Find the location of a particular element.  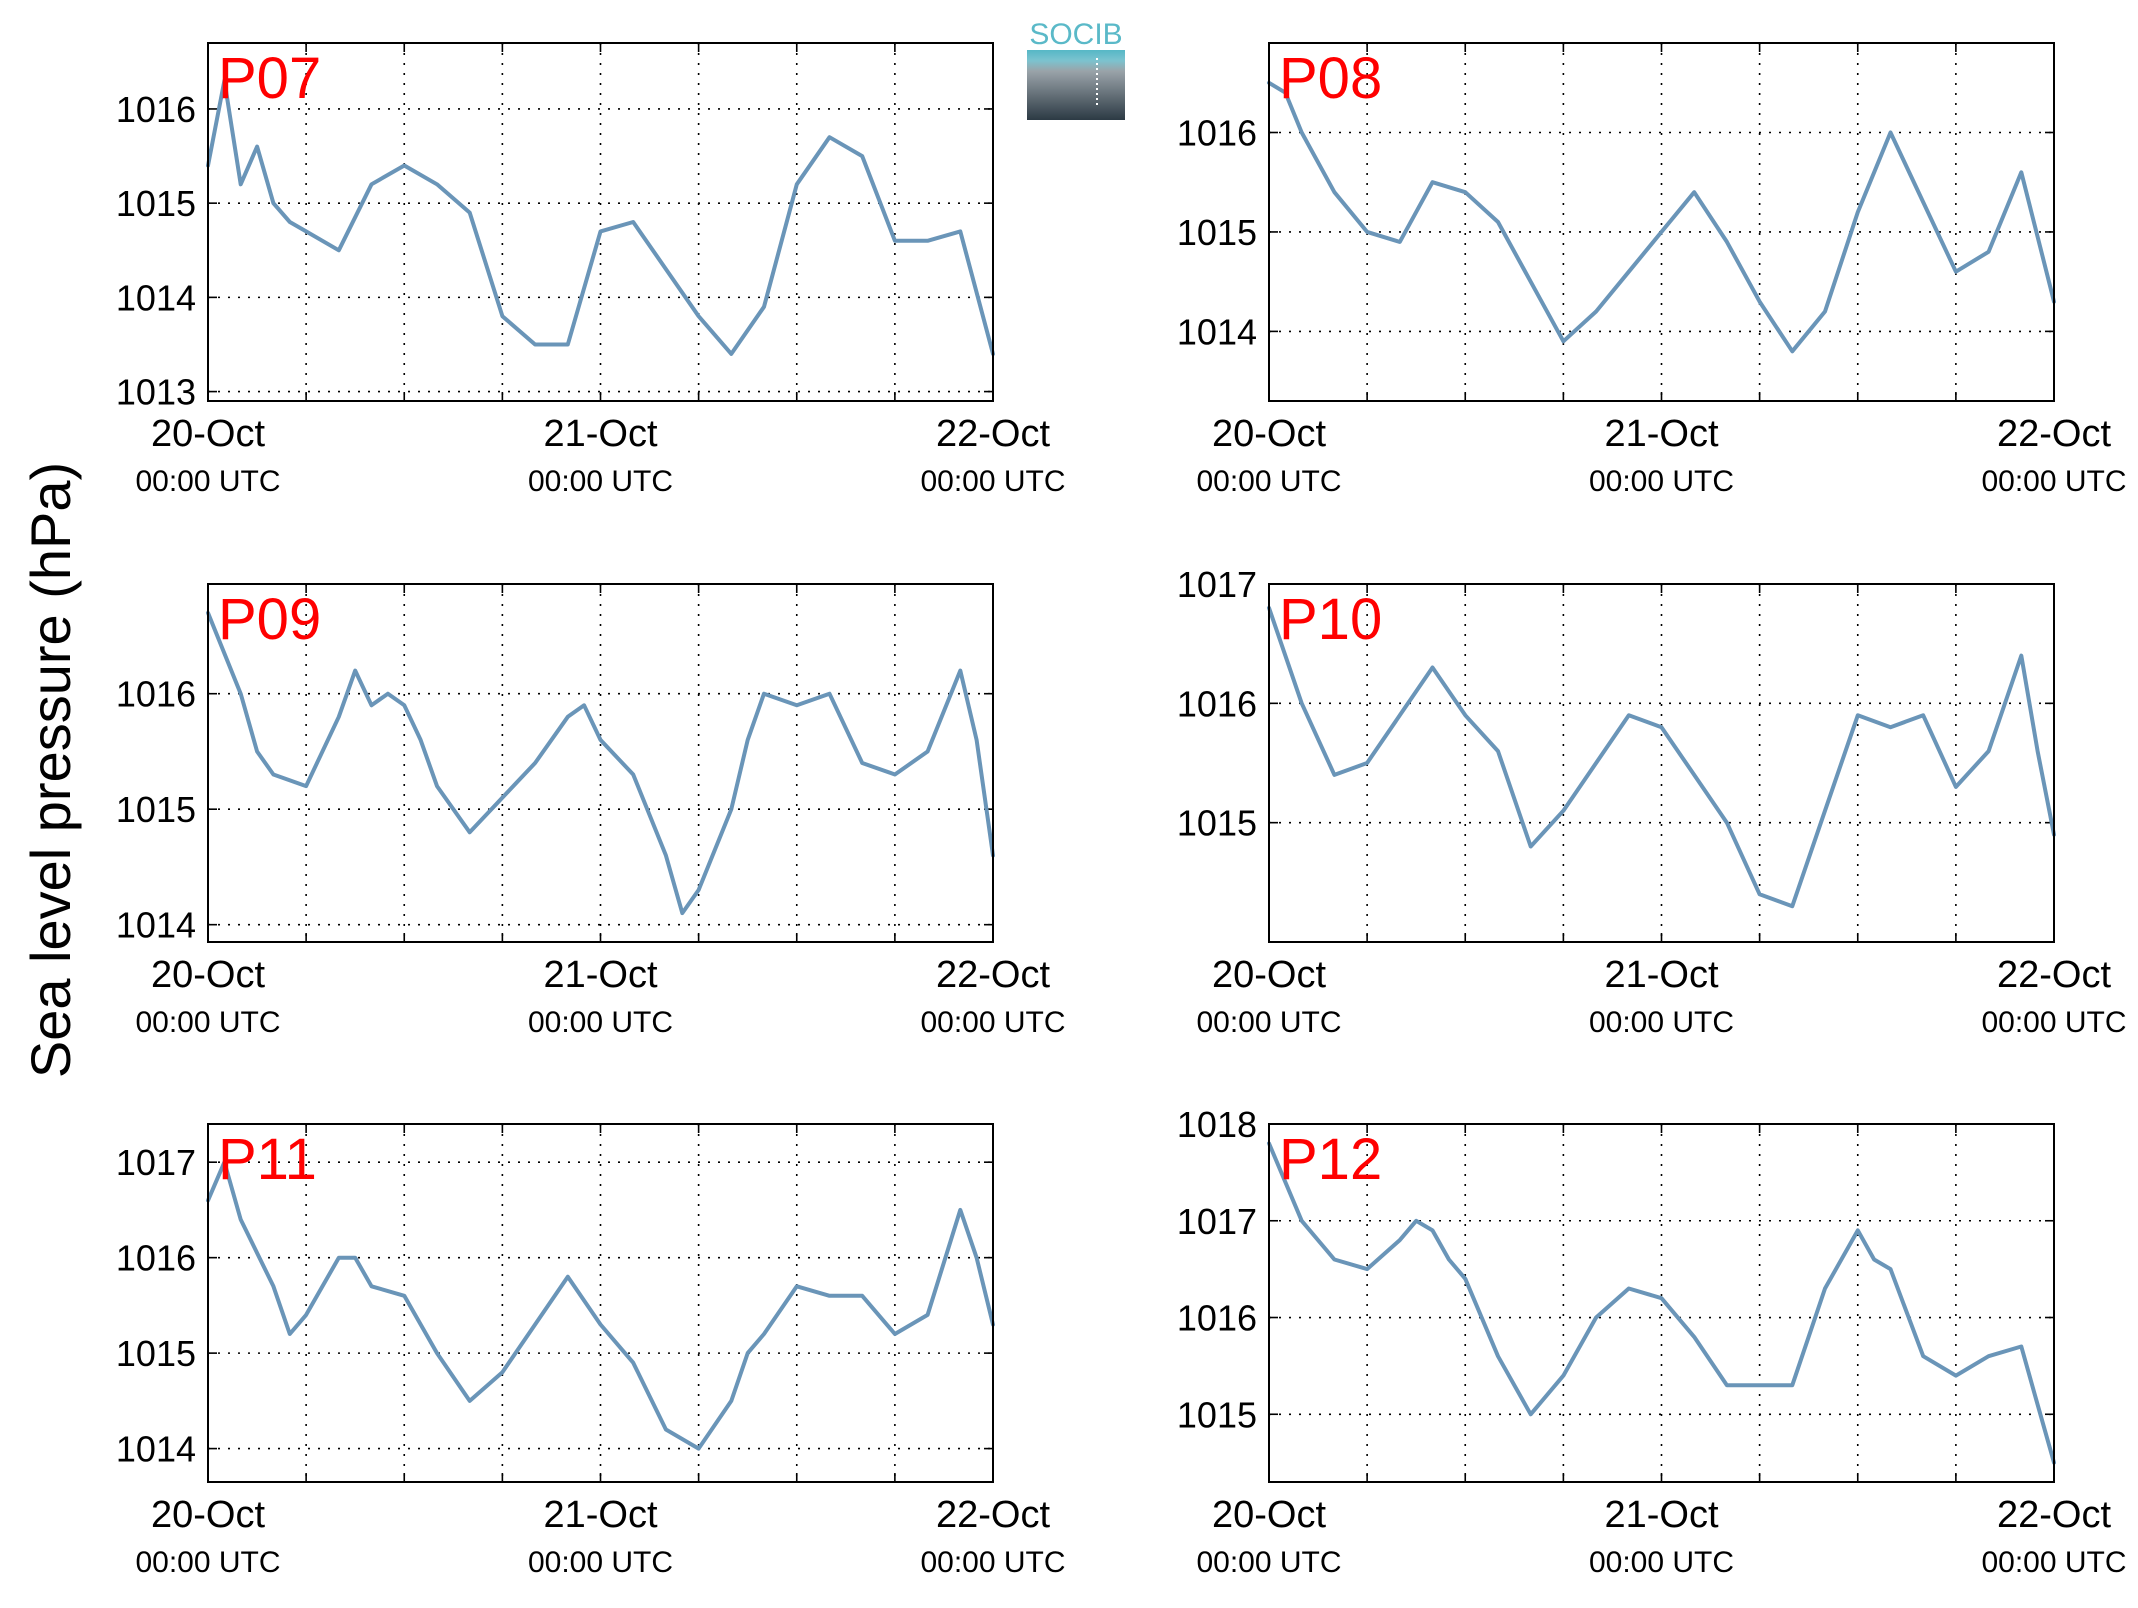

socib-logo: SOCIB is located at coordinates (1076, 69).